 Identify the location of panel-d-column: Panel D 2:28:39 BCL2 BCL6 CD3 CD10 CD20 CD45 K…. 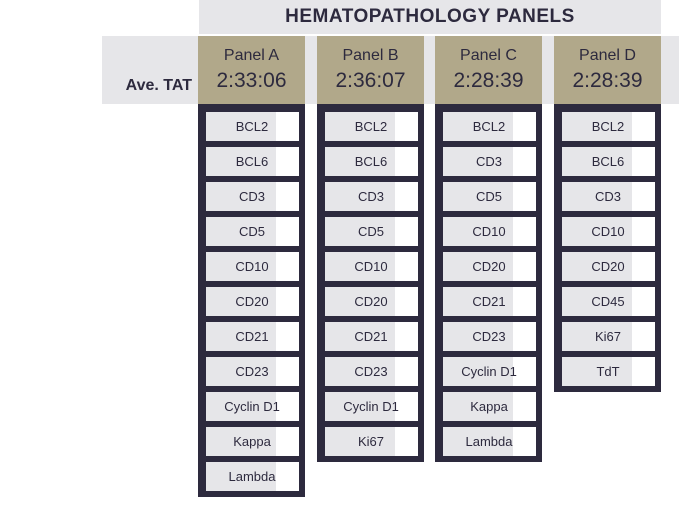
(607, 214).